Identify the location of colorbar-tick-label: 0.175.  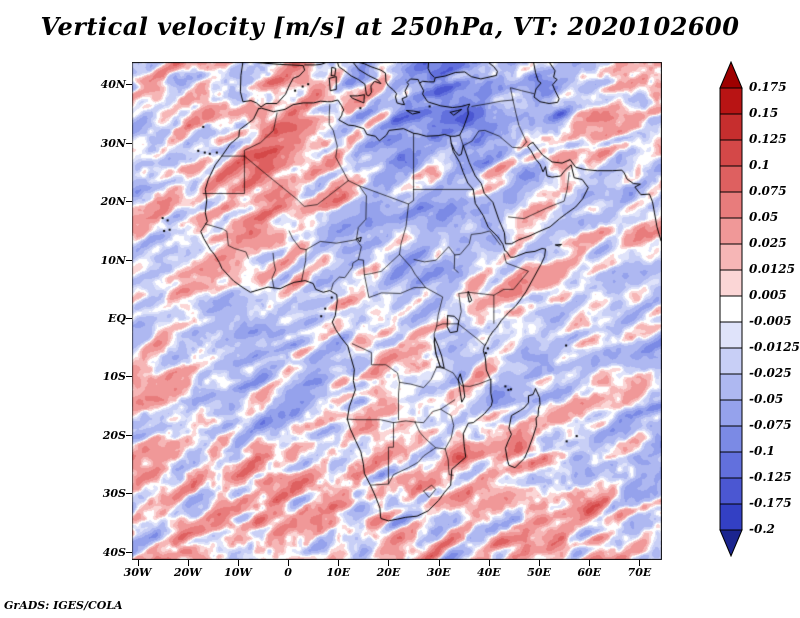
(768, 87).